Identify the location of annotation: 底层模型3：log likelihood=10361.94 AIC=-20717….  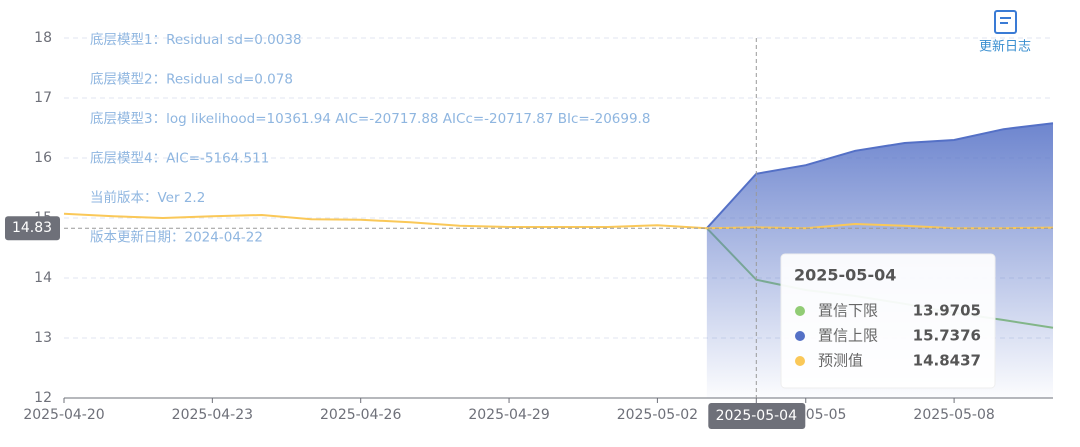
(370, 119).